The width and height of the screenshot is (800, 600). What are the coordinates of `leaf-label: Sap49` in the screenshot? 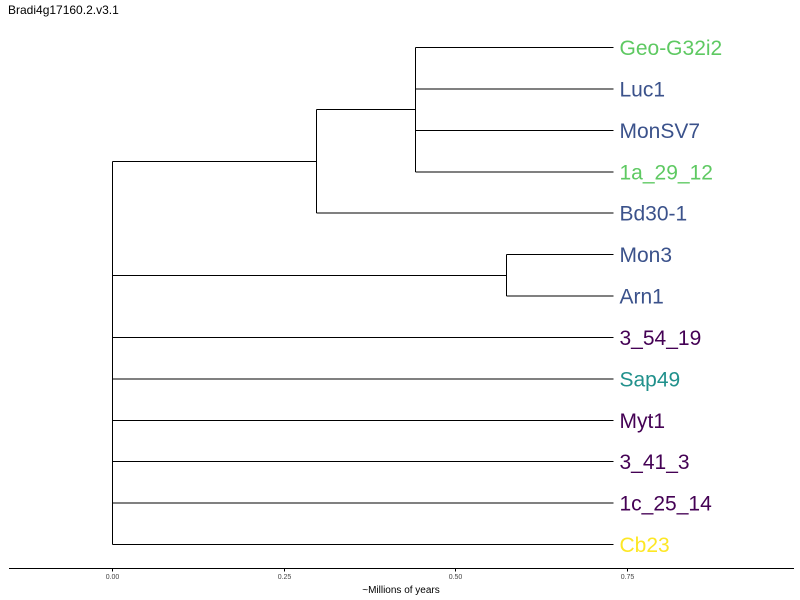 It's located at (650, 379).